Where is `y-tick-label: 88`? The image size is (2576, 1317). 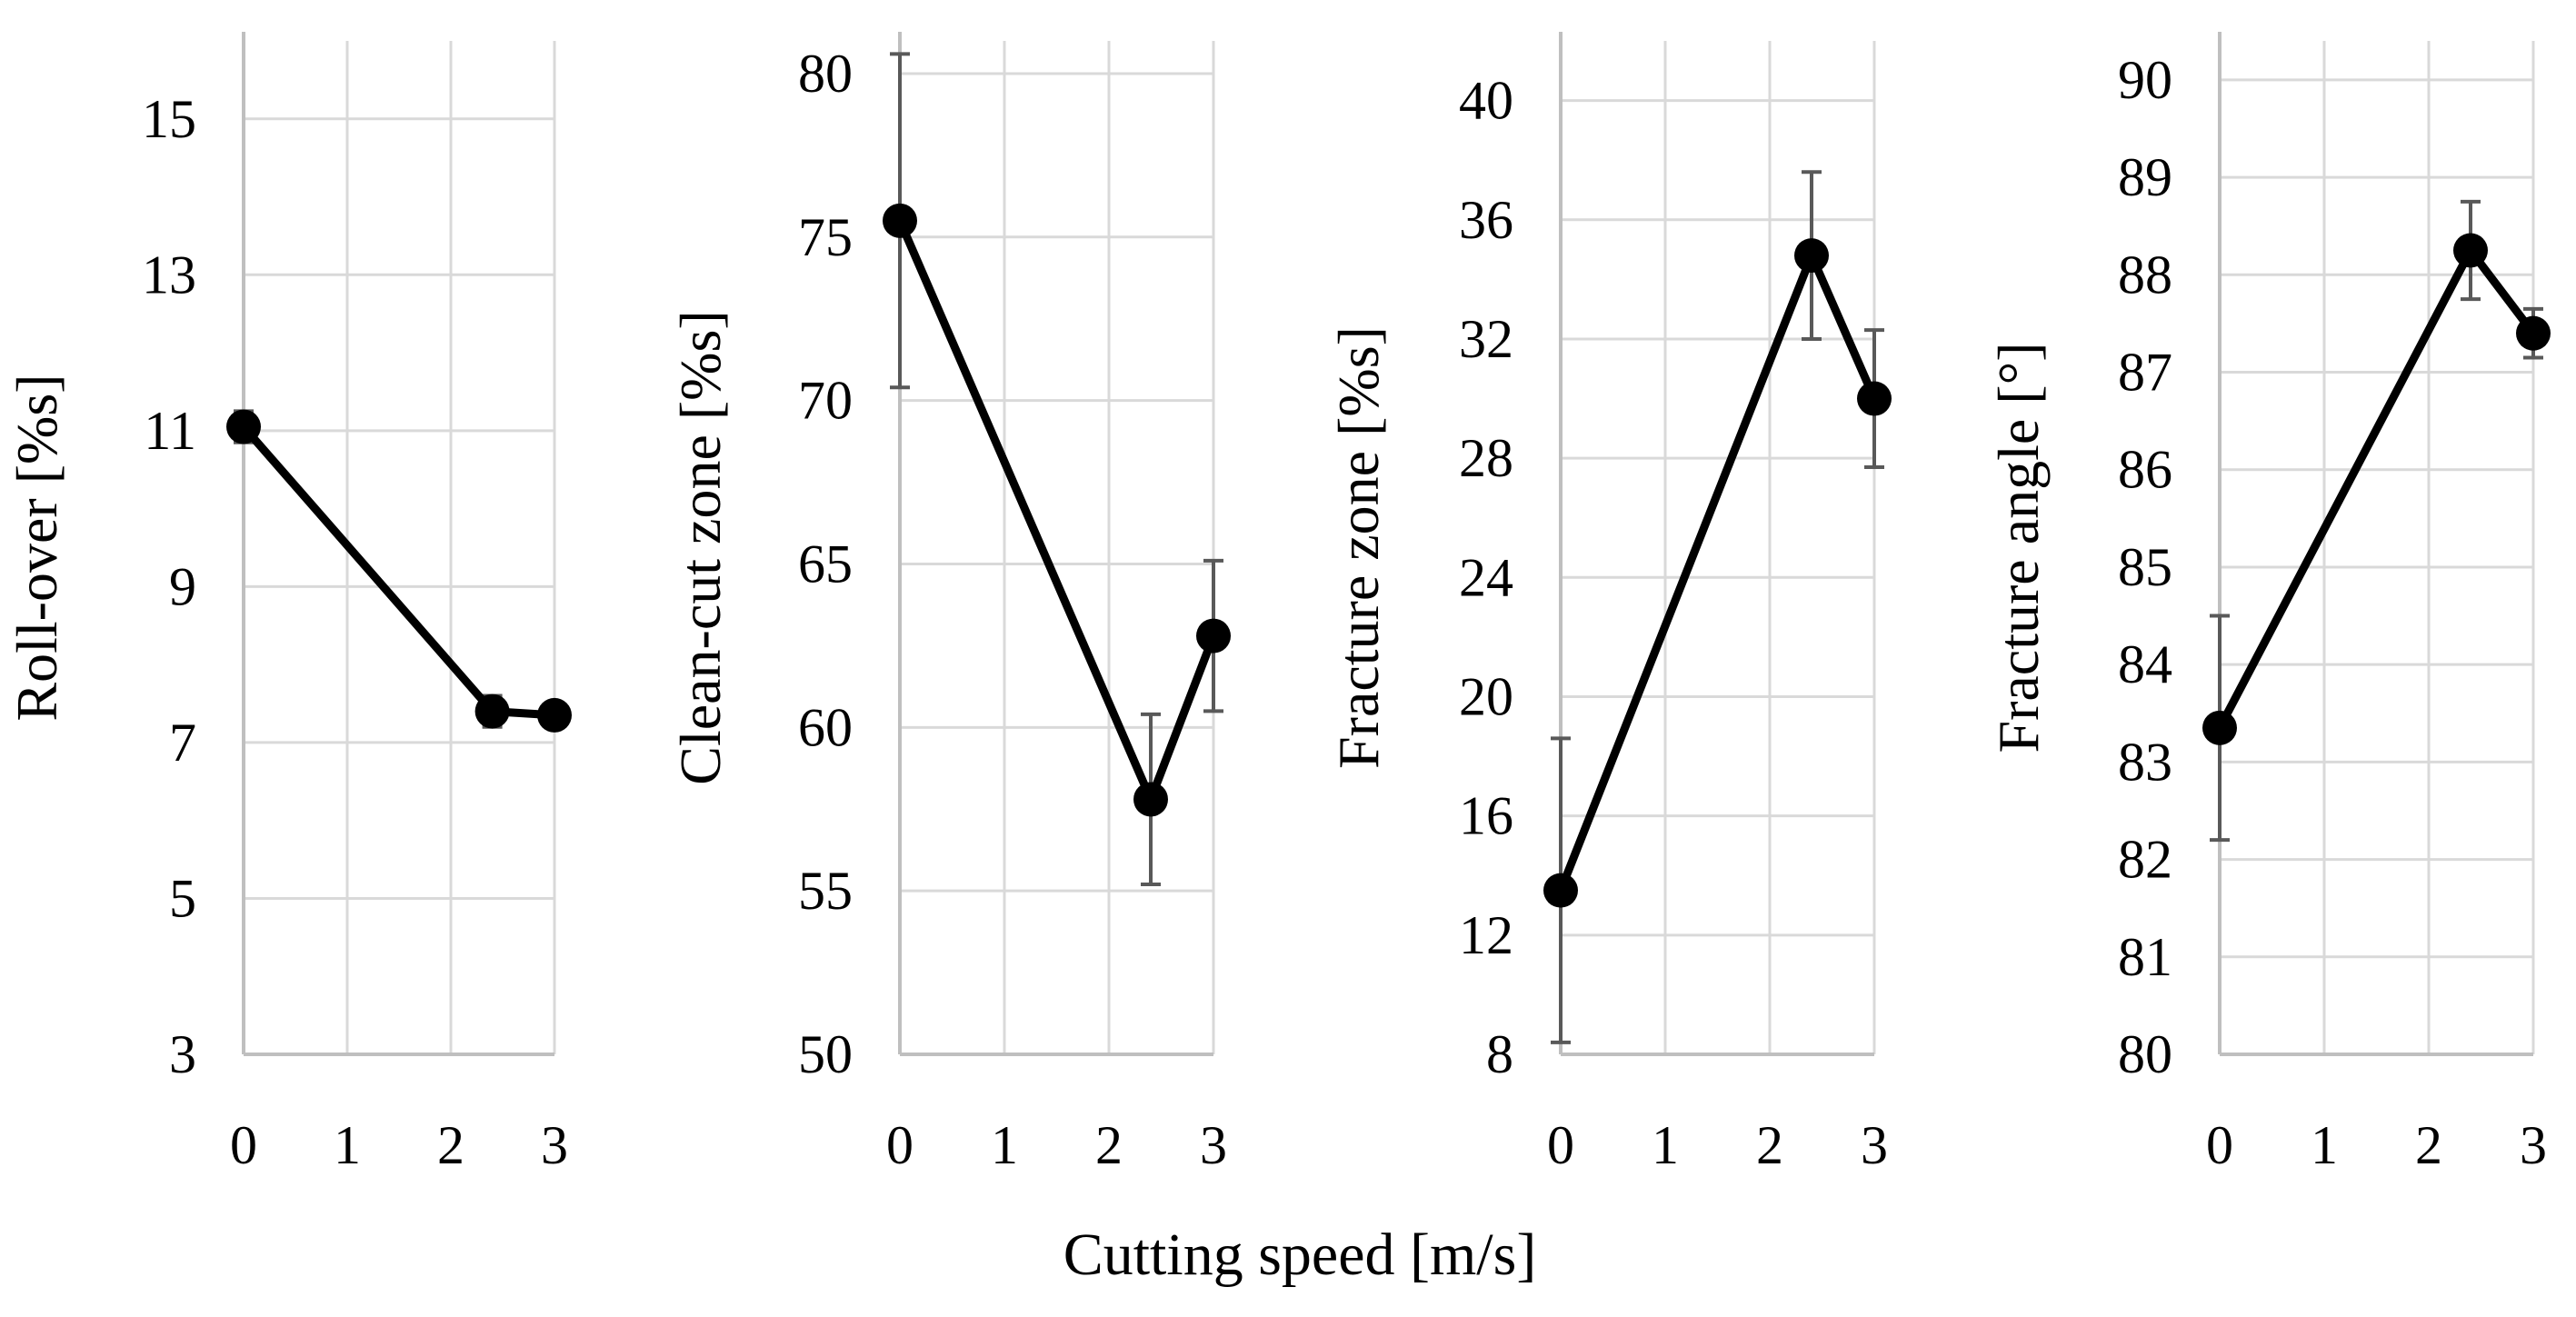
y-tick-label: 88 is located at coordinates (2145, 274).